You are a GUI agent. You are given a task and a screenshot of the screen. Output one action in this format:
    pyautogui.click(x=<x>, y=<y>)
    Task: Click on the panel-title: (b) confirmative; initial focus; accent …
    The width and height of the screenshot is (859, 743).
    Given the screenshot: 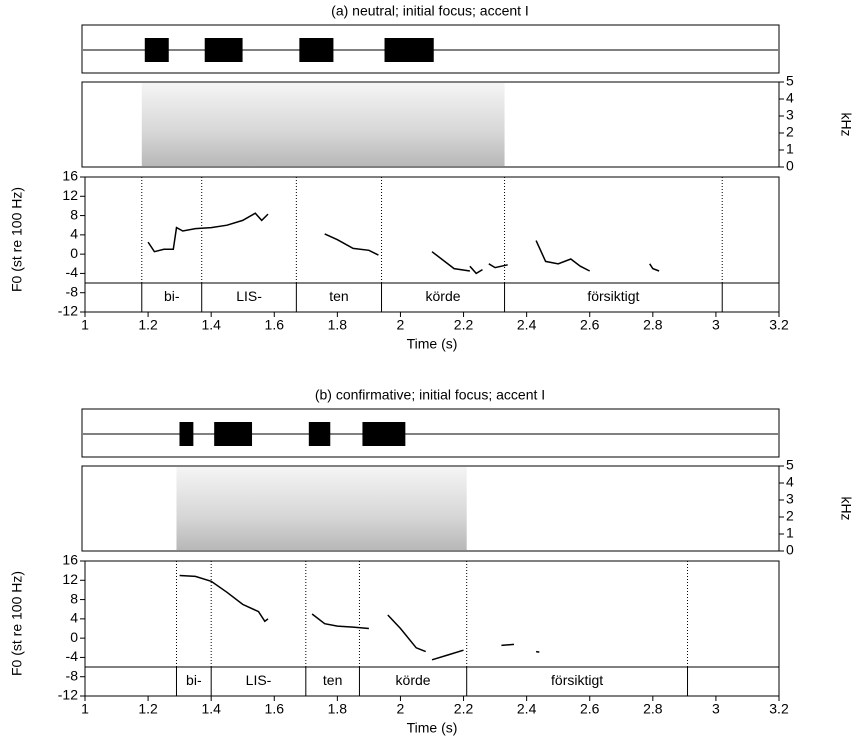 What is the action you would take?
    pyautogui.click(x=430, y=395)
    